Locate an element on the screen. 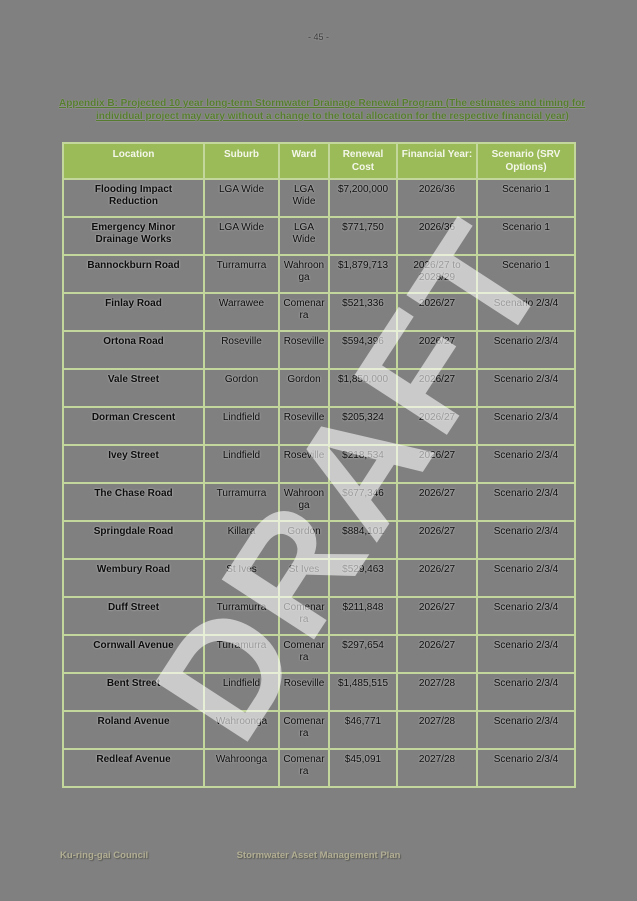 The image size is (637, 901). cell-location: Springdale Road is located at coordinates (133, 540).